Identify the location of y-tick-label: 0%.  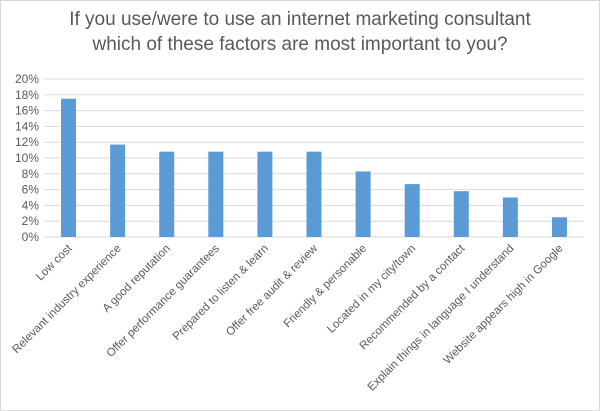
(31, 237).